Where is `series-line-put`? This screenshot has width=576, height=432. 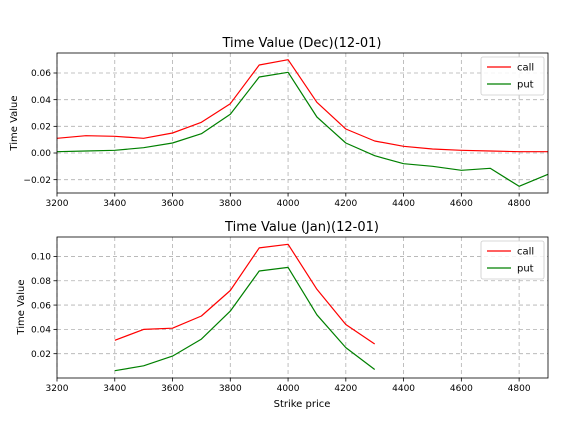 series-line-put is located at coordinates (245, 319).